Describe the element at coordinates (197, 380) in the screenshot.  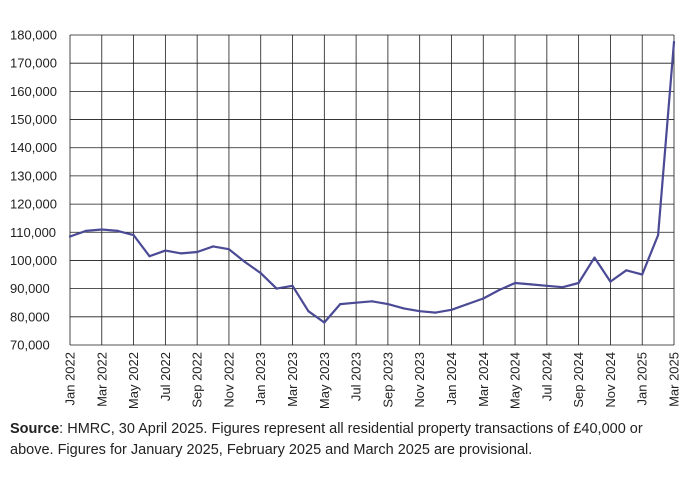
I see `x-tick-label: Sep 2022` at that location.